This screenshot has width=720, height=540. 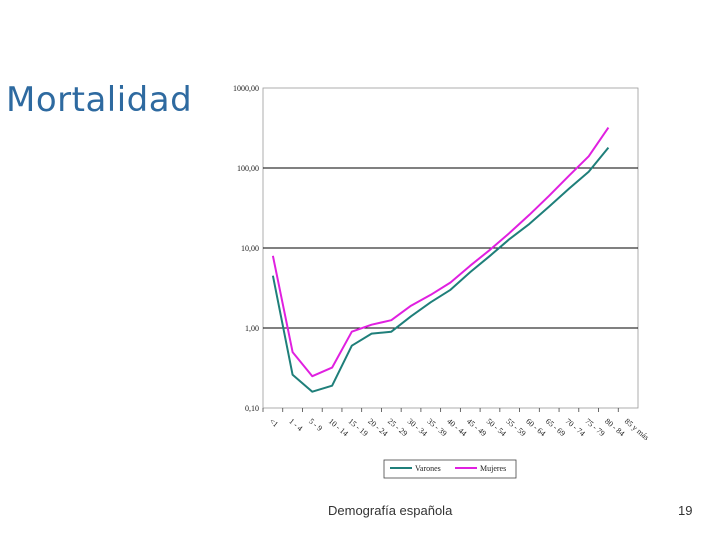 I want to click on legend: Varones Mujeres, so click(x=450, y=469).